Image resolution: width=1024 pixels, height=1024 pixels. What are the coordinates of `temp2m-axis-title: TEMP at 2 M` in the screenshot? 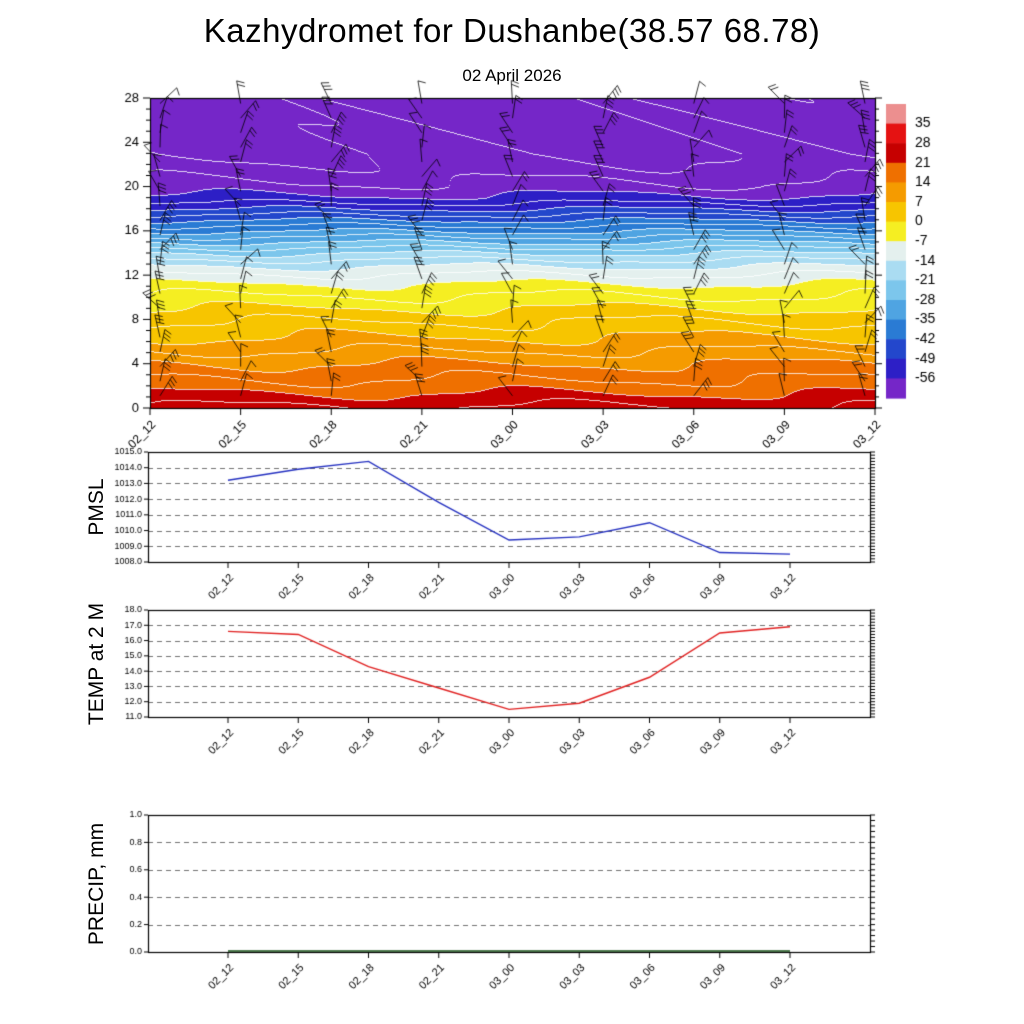 It's located at (96, 664).